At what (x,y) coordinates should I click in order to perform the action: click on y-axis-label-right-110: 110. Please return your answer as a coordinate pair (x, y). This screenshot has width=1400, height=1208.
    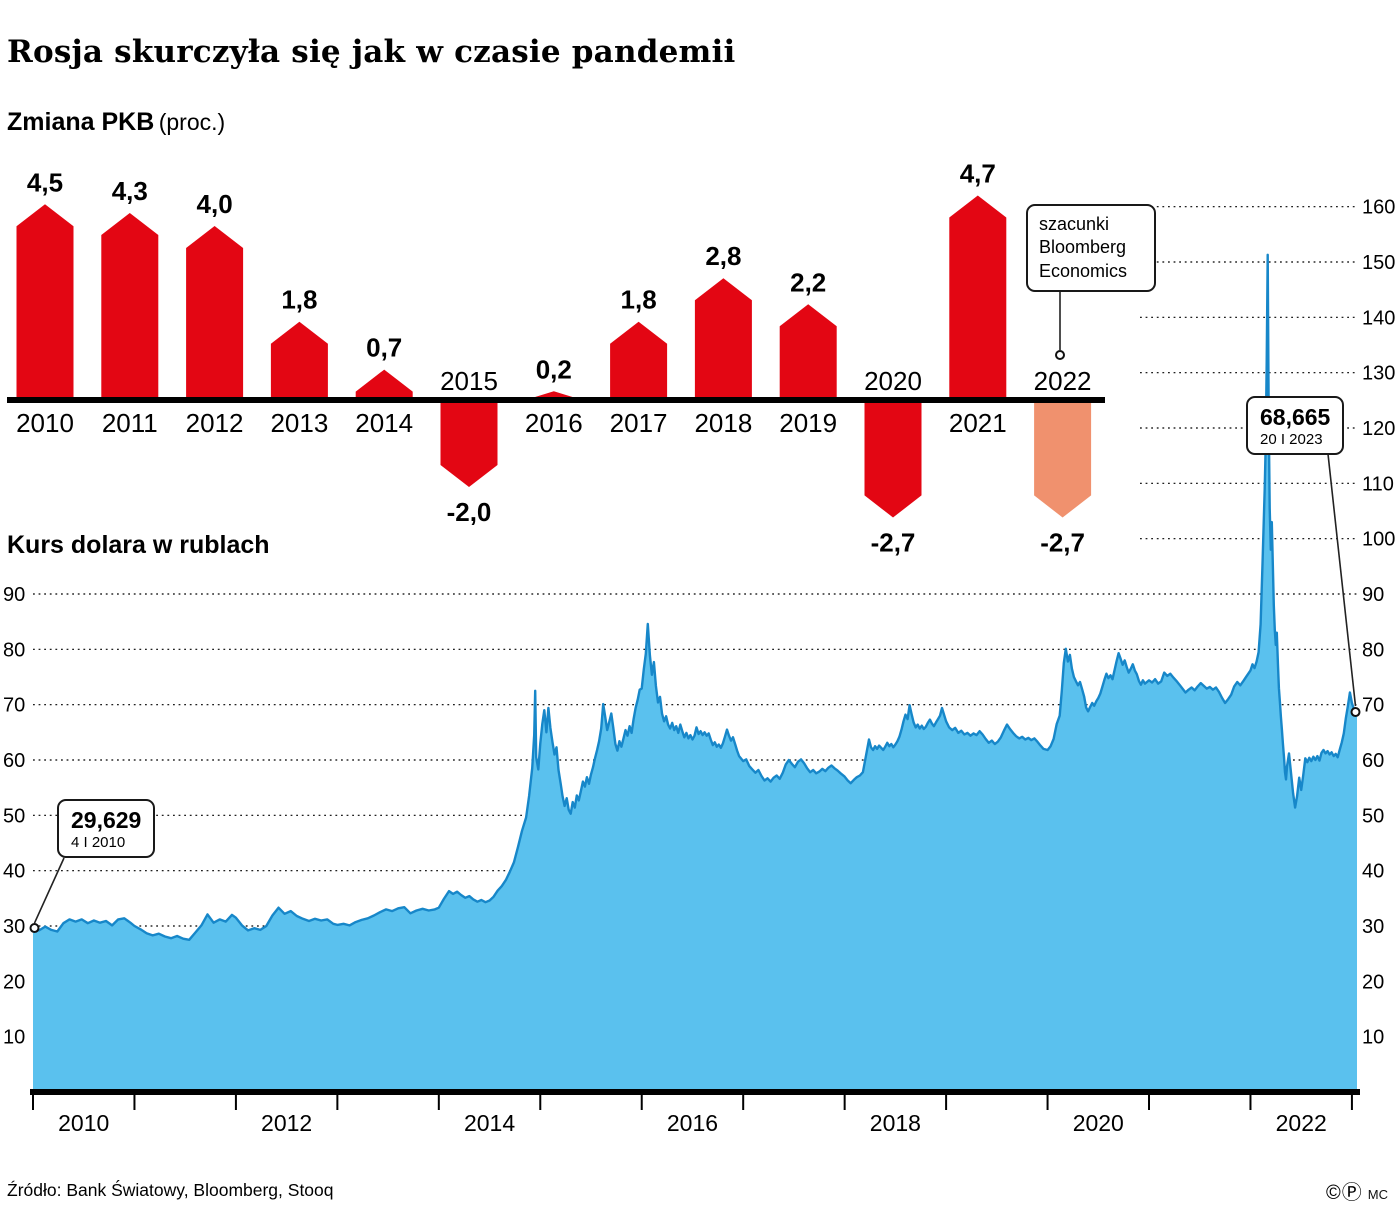
    Looking at the image, I should click on (1378, 484).